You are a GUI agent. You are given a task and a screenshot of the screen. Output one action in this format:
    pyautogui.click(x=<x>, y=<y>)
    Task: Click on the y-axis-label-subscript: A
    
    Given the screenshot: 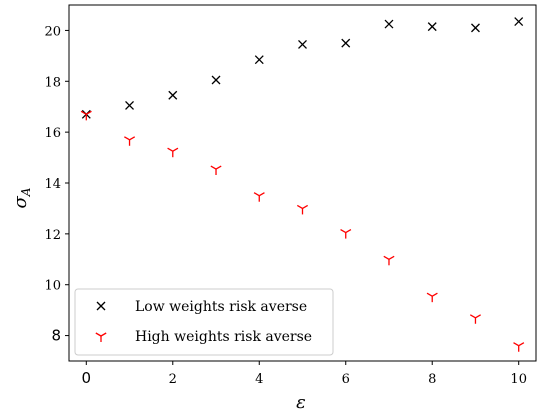 What is the action you would take?
    pyautogui.click(x=26, y=192)
    